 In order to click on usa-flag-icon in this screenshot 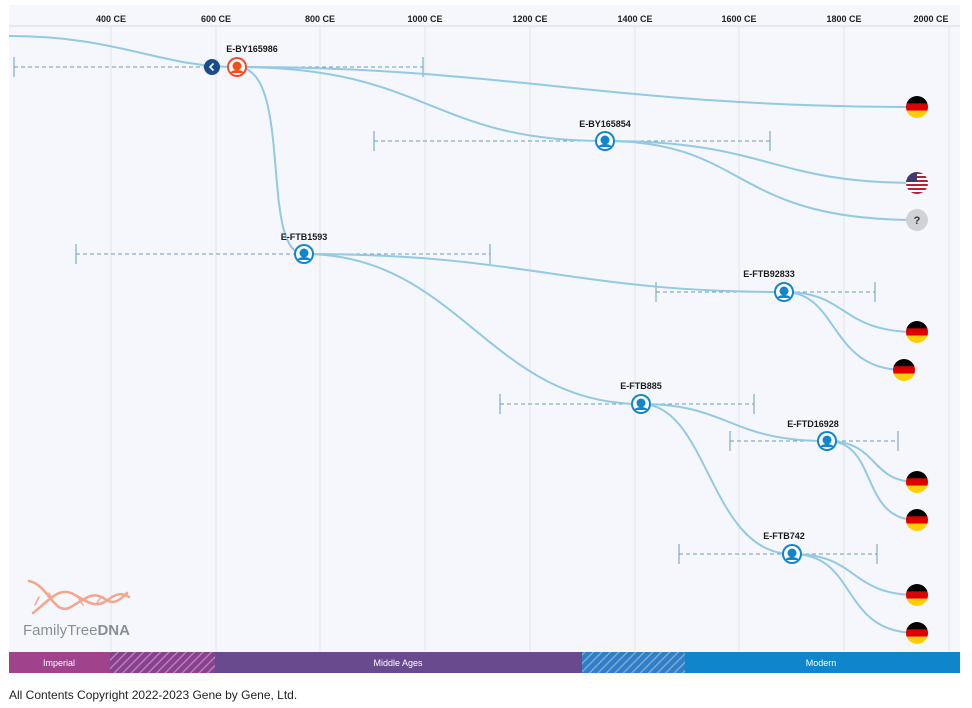, I will do `click(917, 183)`.